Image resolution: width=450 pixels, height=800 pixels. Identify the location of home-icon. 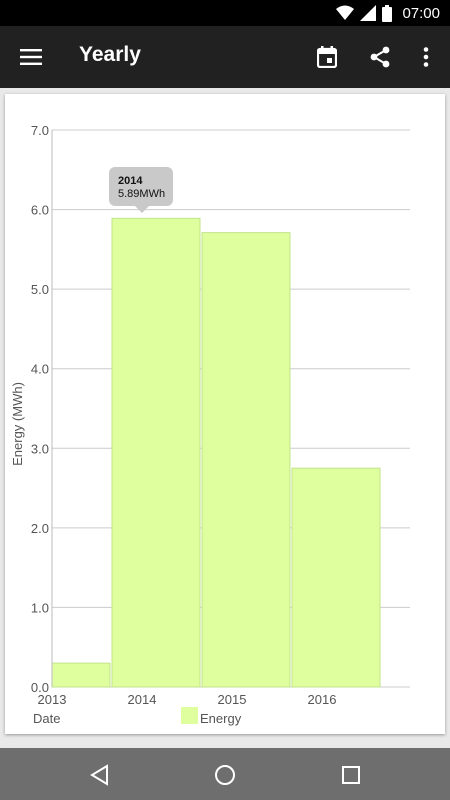
(225, 775).